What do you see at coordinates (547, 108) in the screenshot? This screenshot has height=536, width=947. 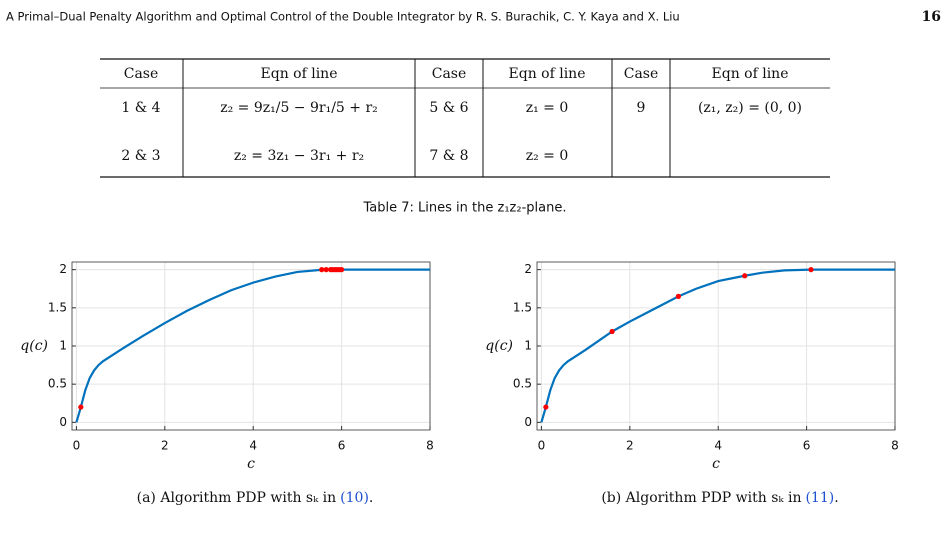 I see `table-cell: z₁ = 0` at bounding box center [547, 108].